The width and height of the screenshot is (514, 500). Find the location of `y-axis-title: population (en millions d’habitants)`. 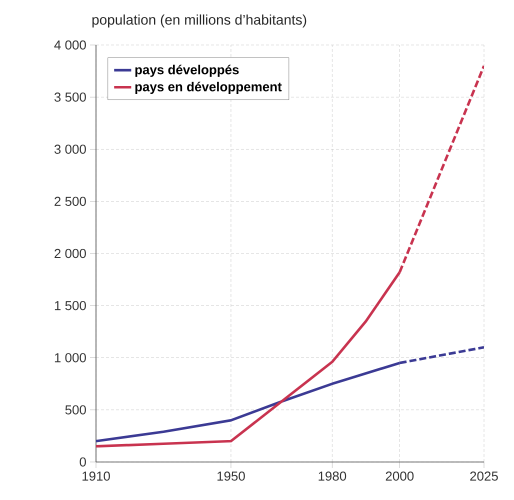

y-axis-title: population (en millions d’habitants) is located at coordinates (199, 21).